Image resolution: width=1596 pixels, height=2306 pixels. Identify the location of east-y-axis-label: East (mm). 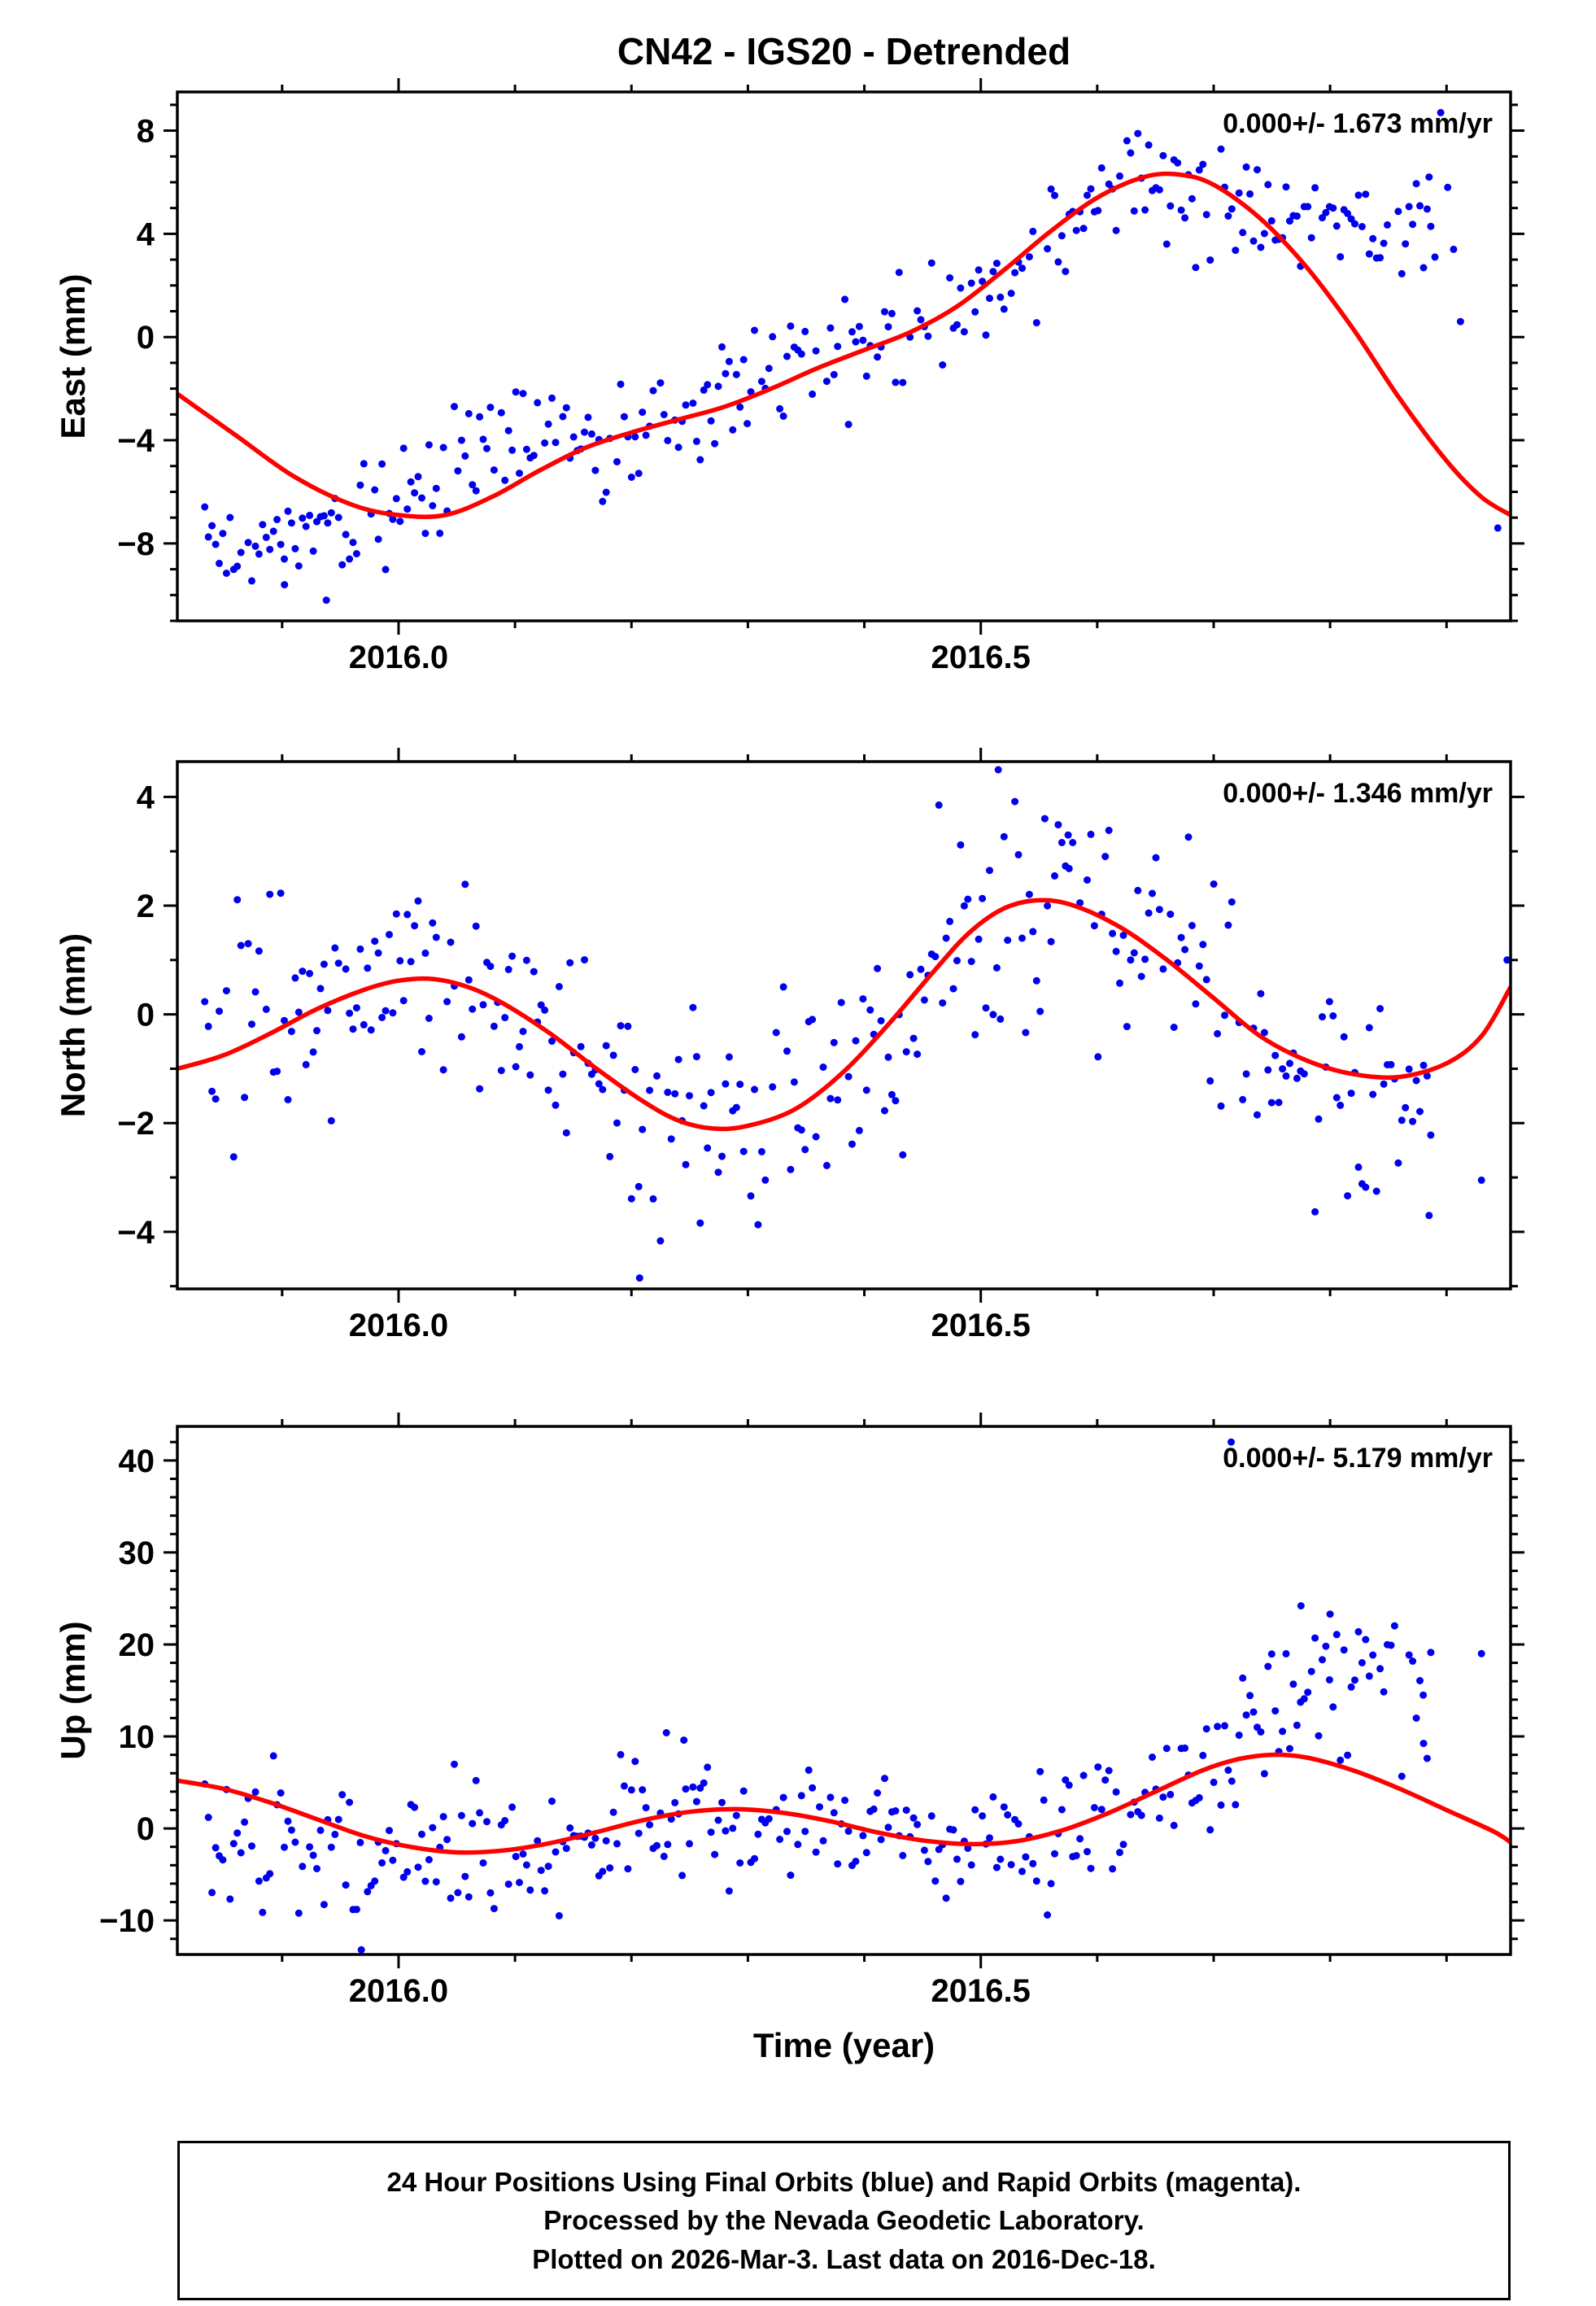
(73, 356).